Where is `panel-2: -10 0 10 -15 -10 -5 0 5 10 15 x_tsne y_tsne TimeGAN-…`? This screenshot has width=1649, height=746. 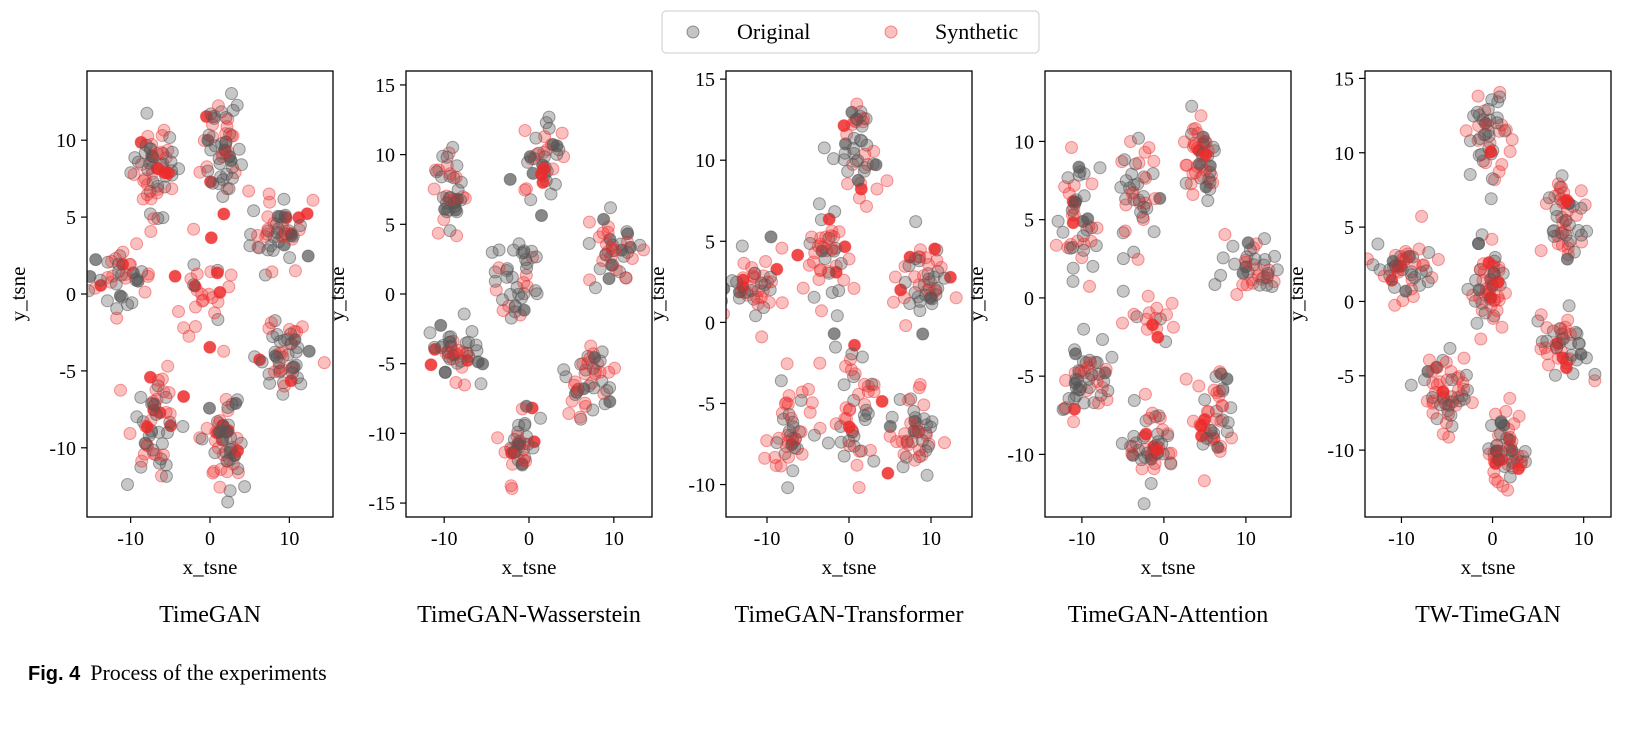 panel-2: -10 0 10 -15 -10 -5 0 5 10 15 x_tsne y_tsne TimeGAN-… is located at coordinates (489, 349).